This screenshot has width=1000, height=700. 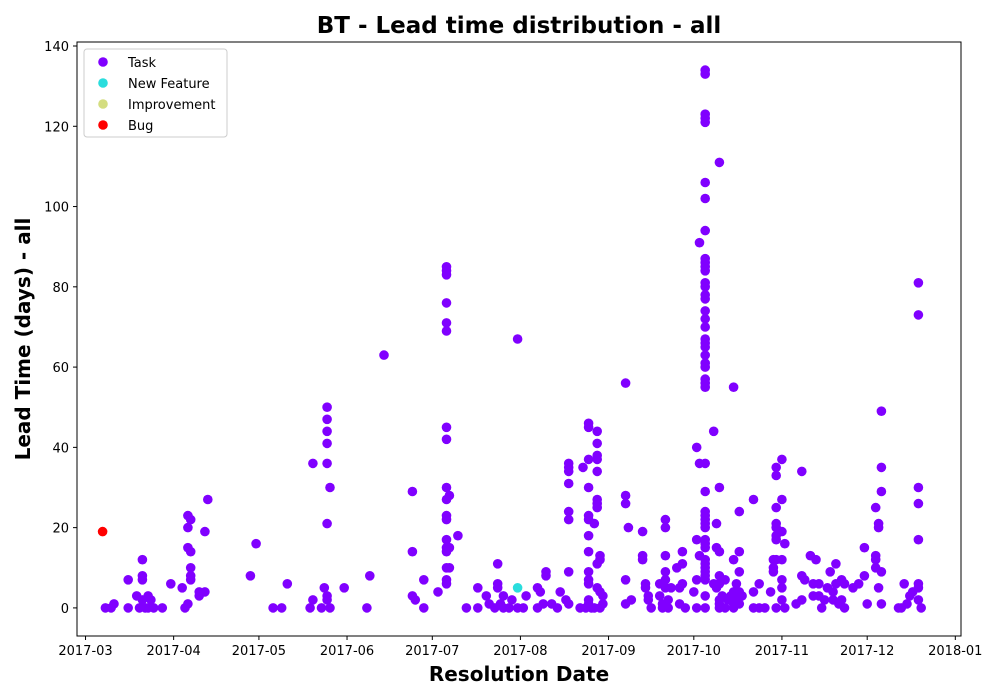 I want to click on x-tick-label: 2017-11, so click(x=782, y=651).